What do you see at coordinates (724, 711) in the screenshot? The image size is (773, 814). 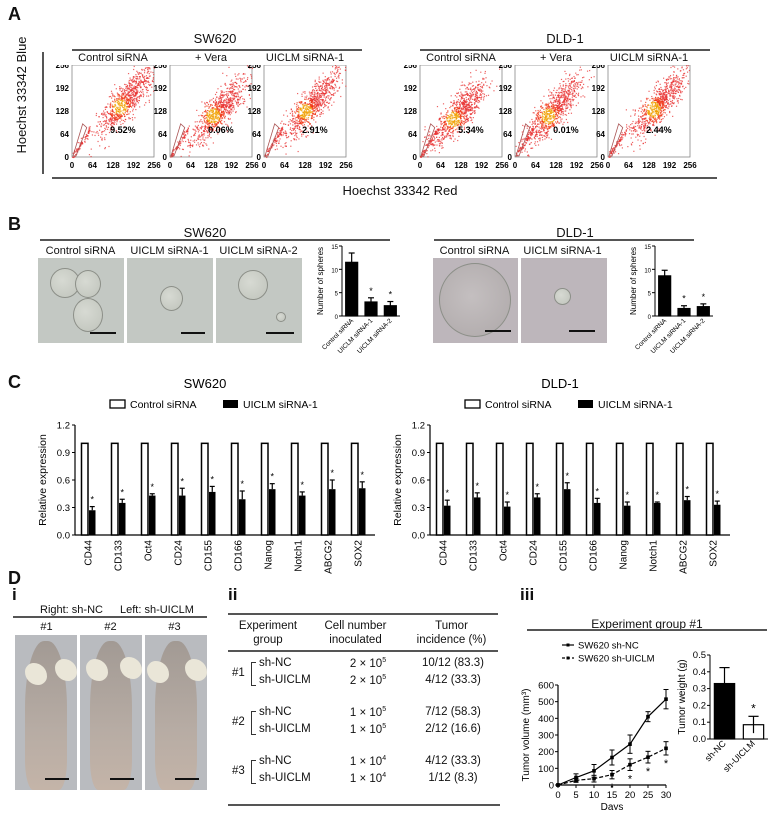 I see `bar` at bounding box center [724, 711].